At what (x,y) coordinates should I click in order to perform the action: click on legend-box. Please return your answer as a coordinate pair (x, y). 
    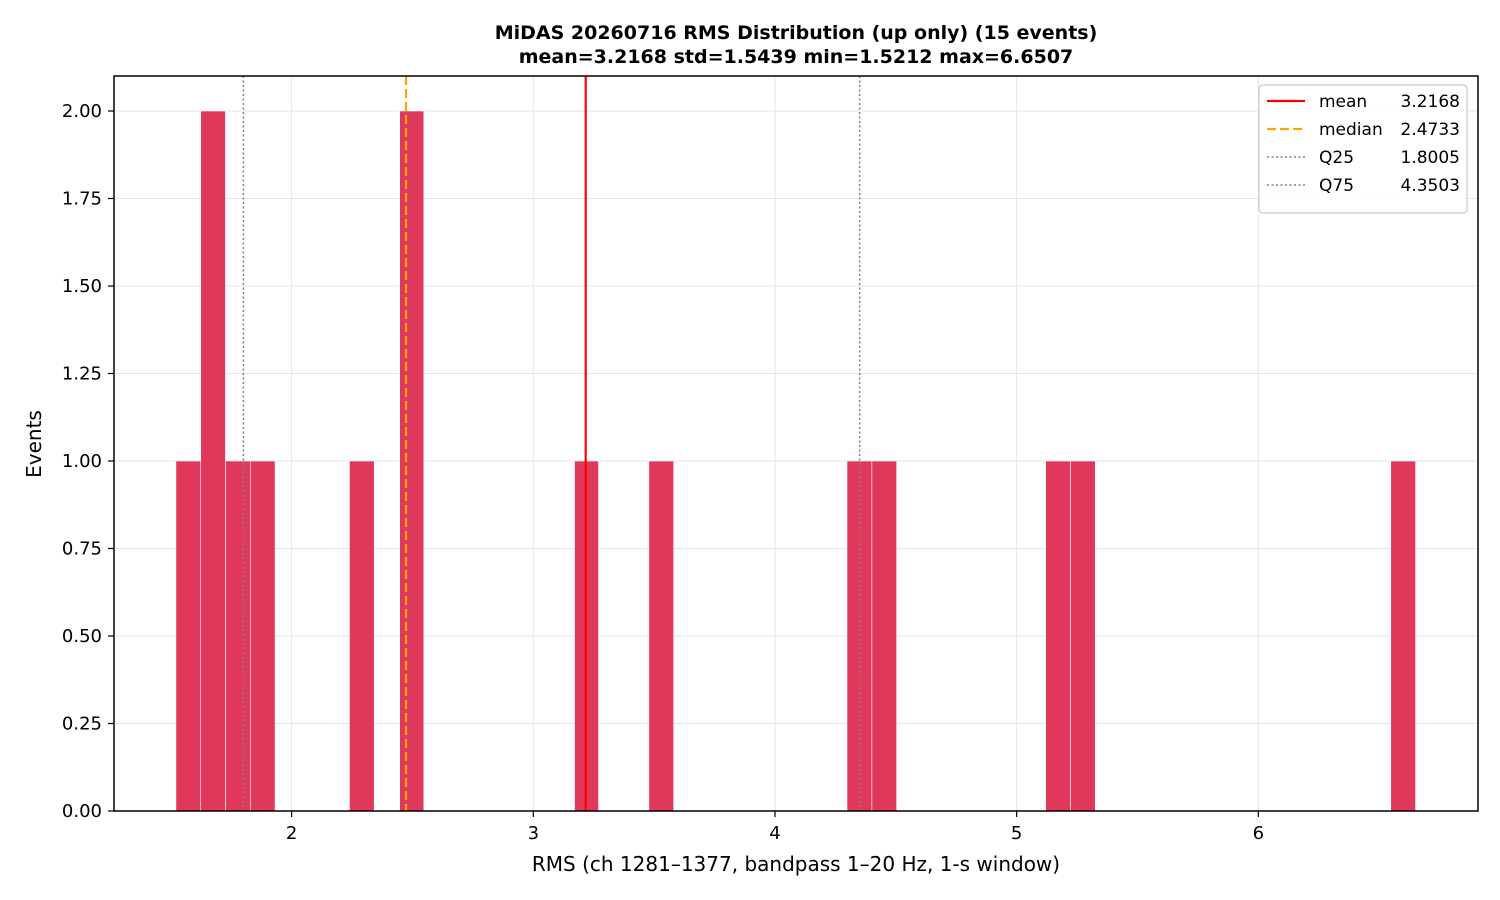
    Looking at the image, I should click on (1363, 149).